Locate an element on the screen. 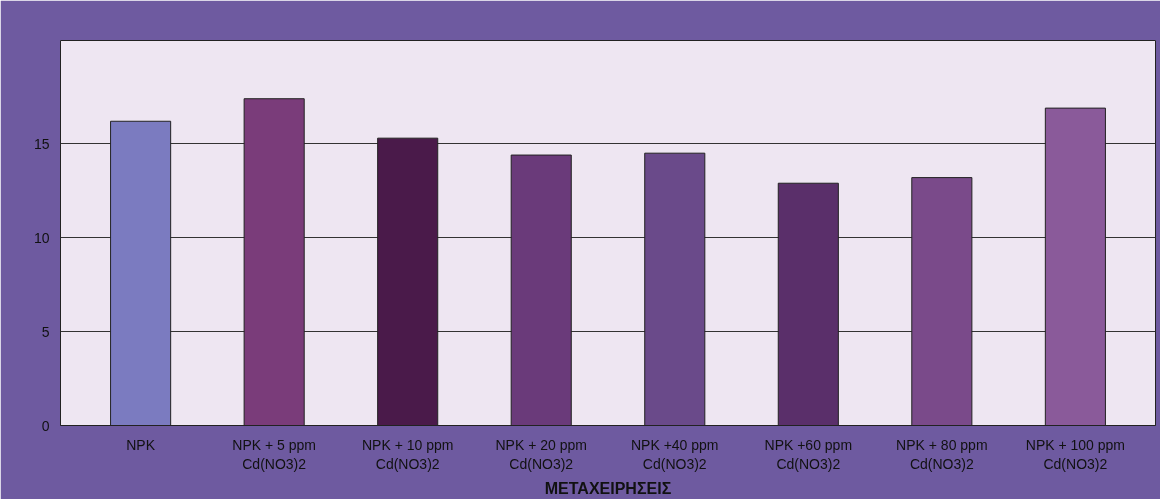 This screenshot has width=1160, height=499. y-tick-label: 10 is located at coordinates (41, 237).